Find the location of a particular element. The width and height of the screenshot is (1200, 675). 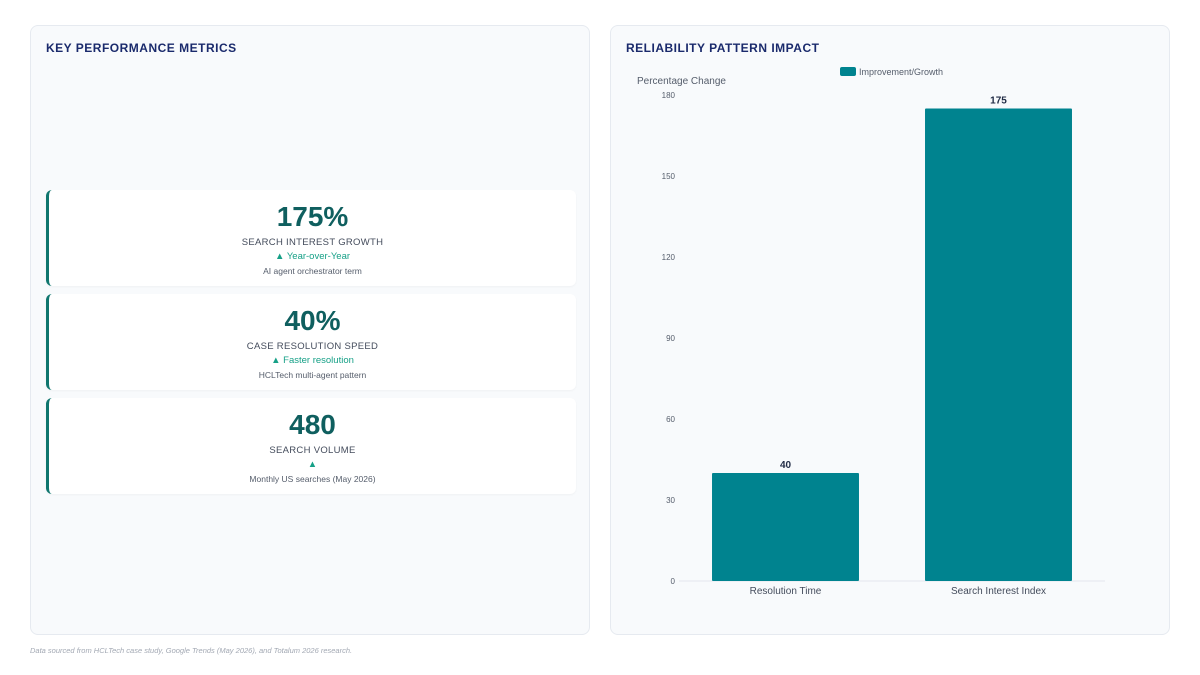

legend-swatch is located at coordinates (848, 71).